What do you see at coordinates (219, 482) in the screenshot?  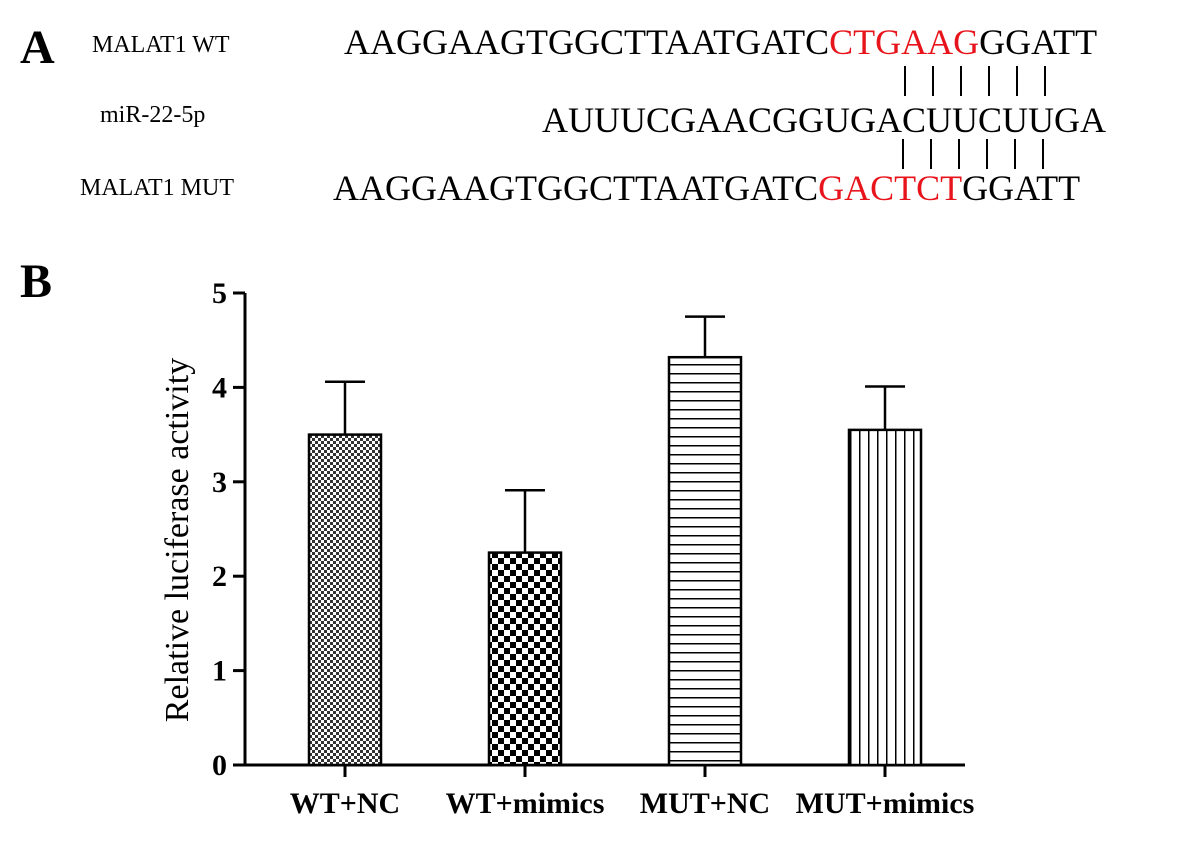 I see `y-tick-label: 3` at bounding box center [219, 482].